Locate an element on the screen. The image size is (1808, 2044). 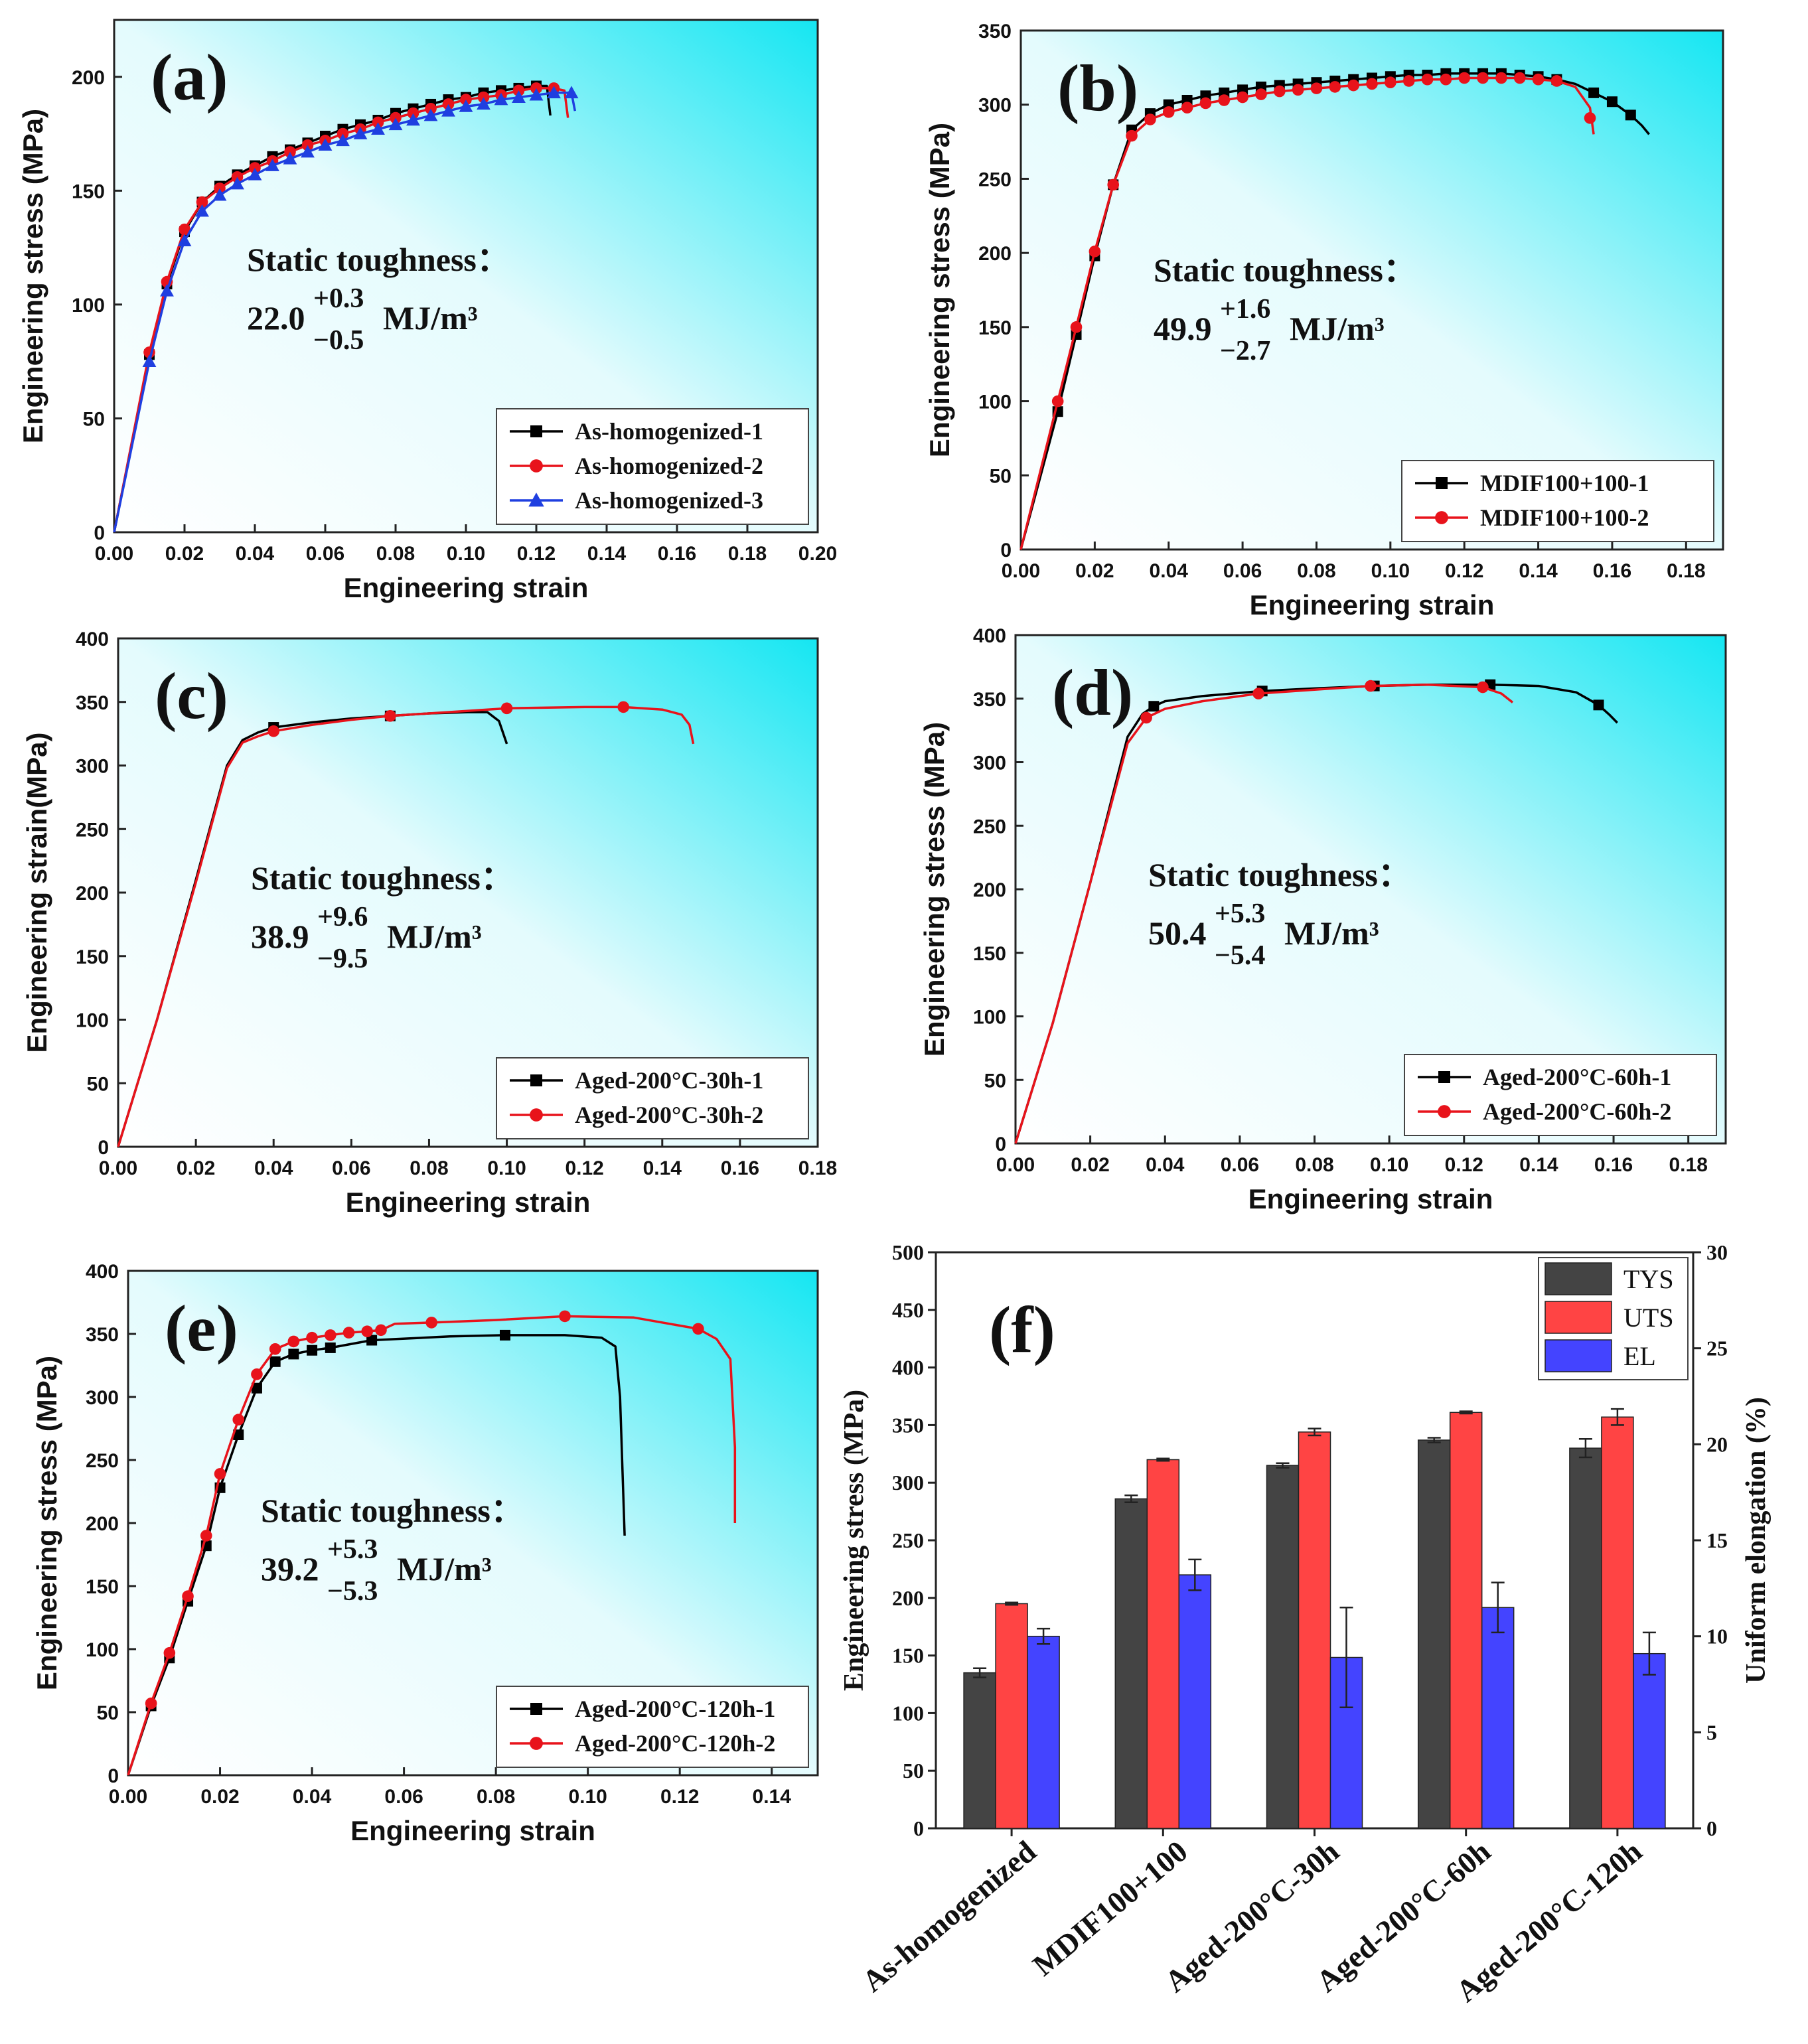
y2-tick-label: 30 is located at coordinates (1717, 1252).